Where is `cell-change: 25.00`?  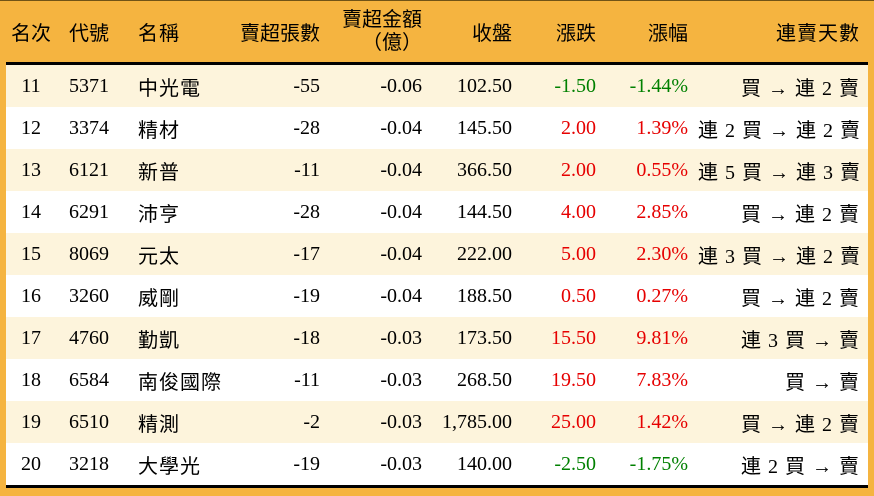 cell-change: 25.00 is located at coordinates (573, 421).